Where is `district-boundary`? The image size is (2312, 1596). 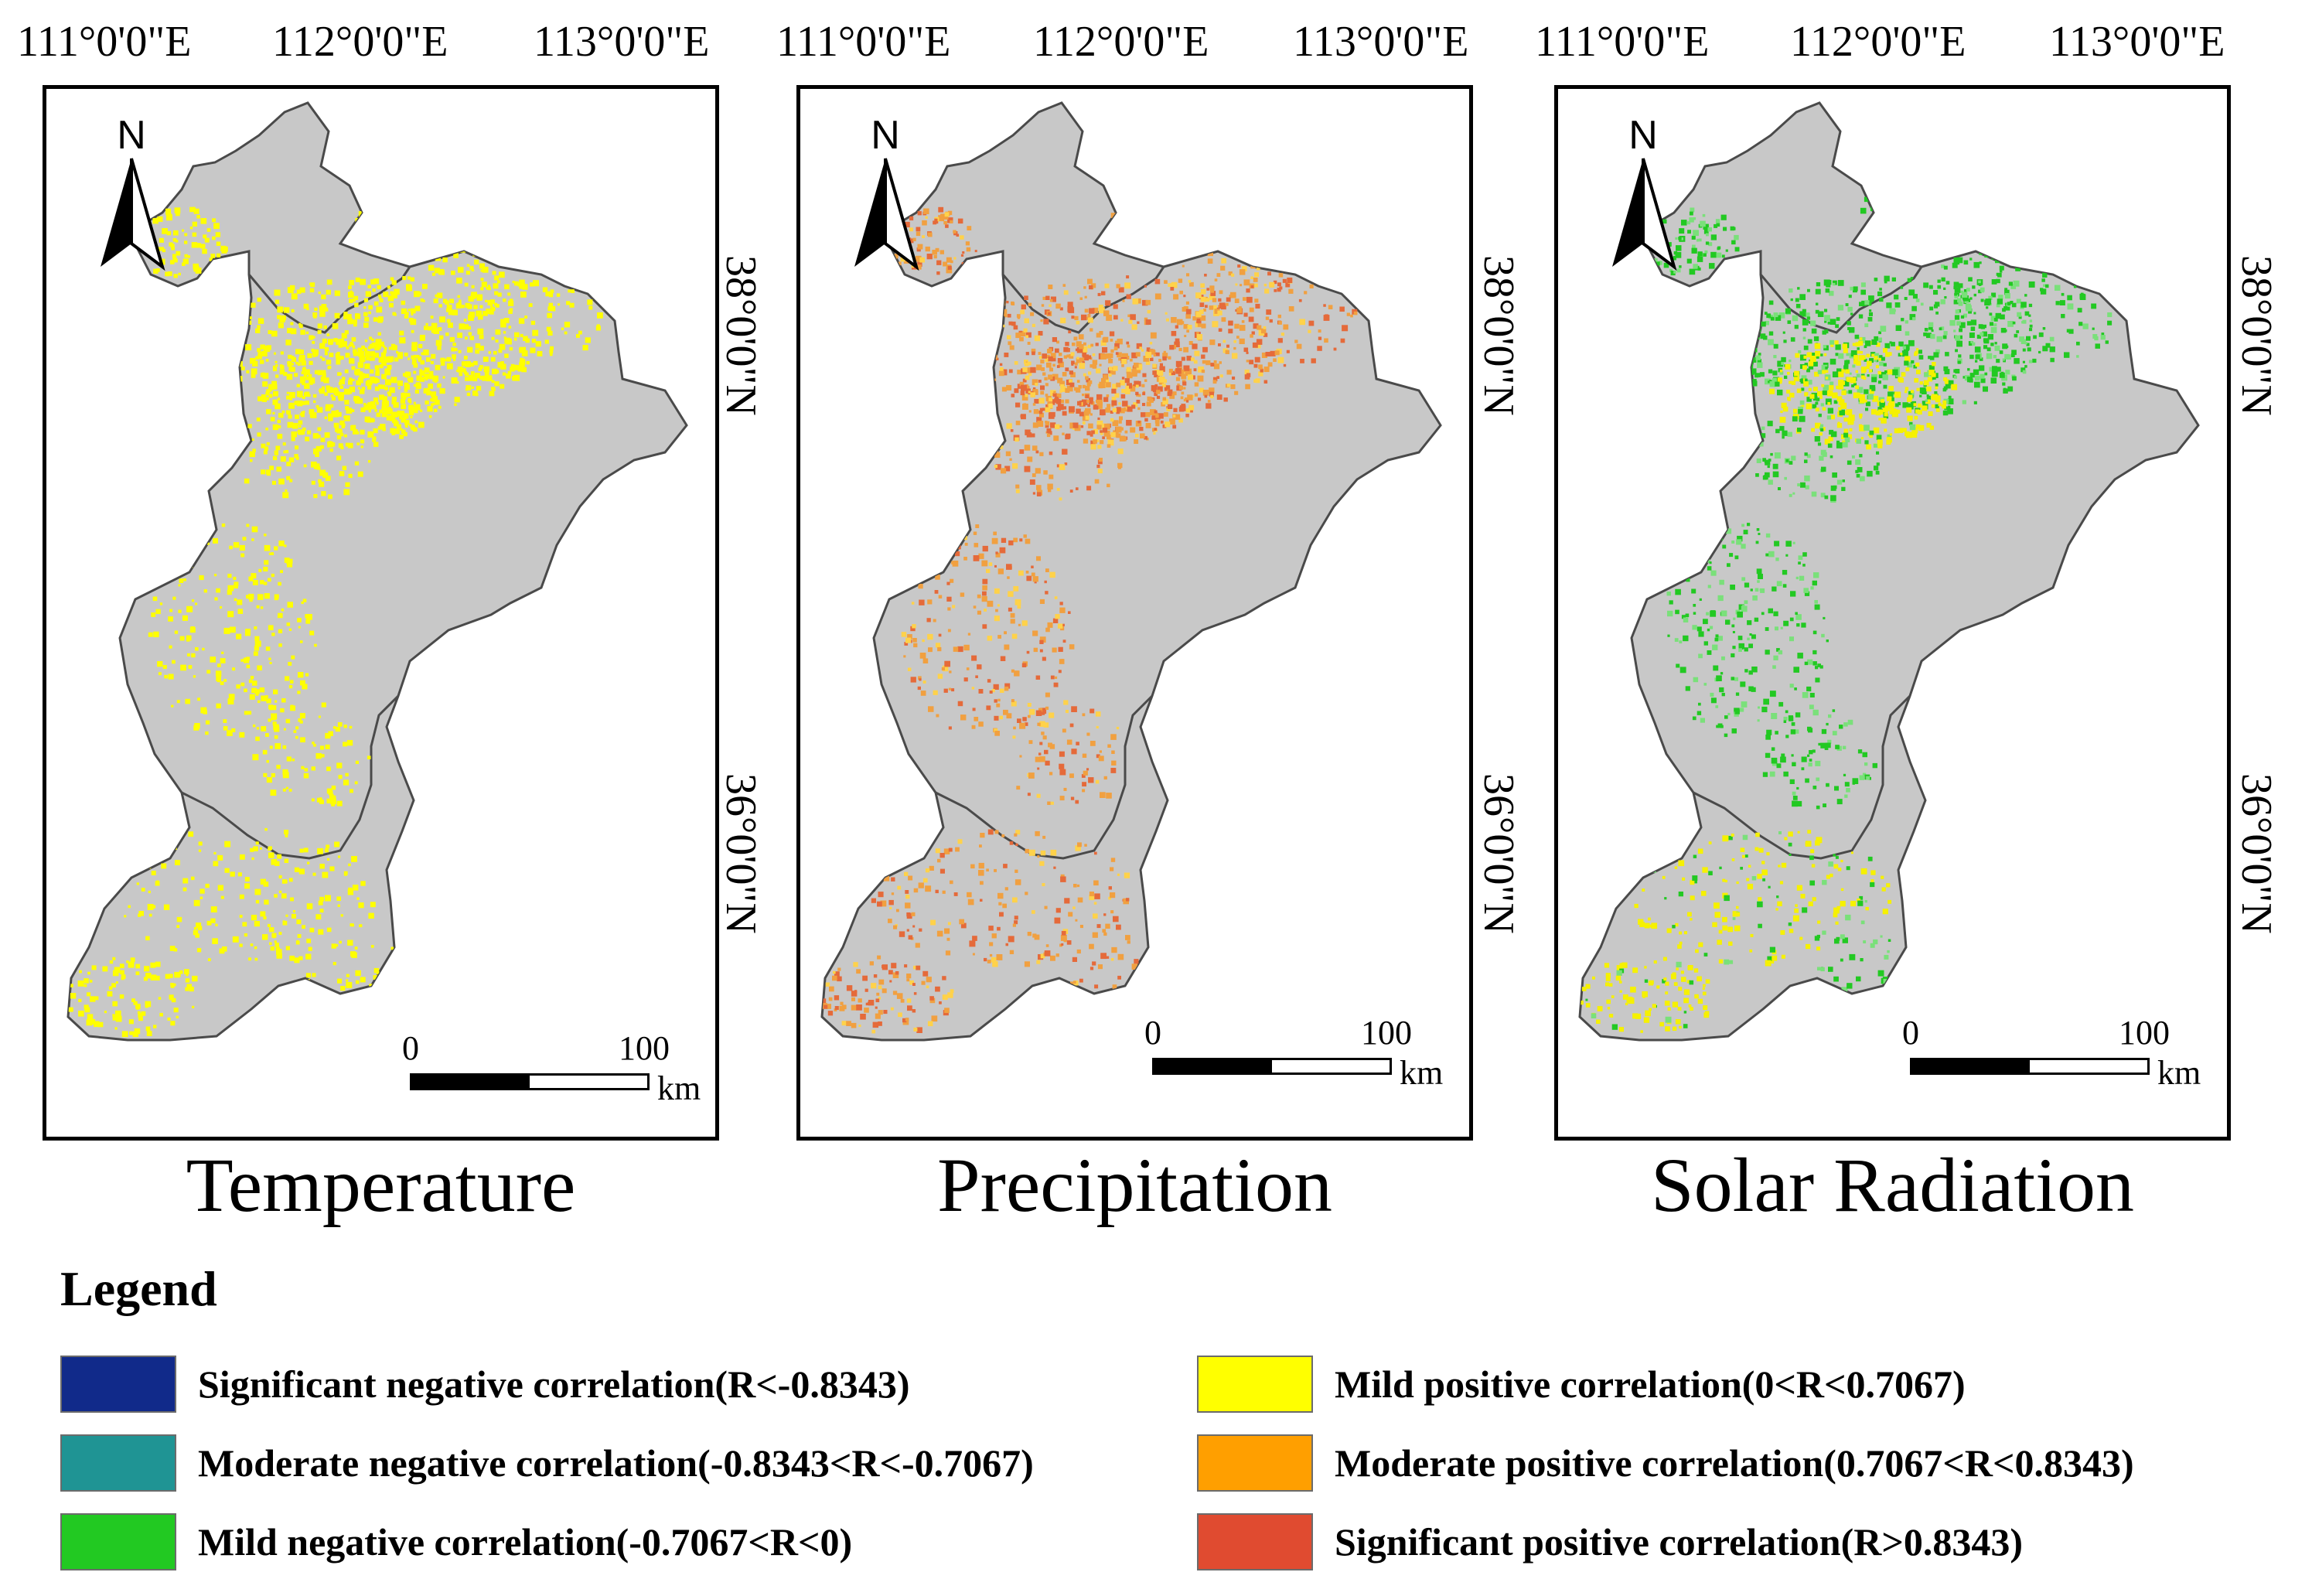
district-boundary is located at coordinates (1044, 777).